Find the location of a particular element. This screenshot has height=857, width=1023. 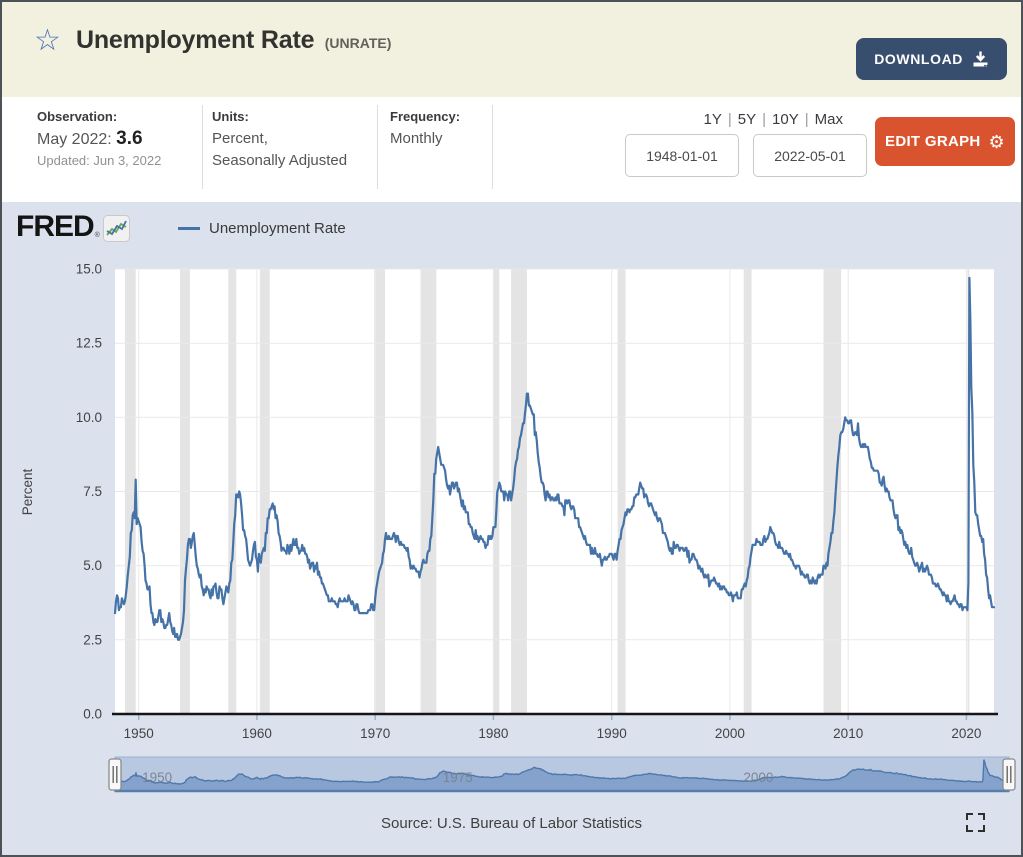

edit-graph-button: EDIT GRAPH ⚙ is located at coordinates (945, 141).